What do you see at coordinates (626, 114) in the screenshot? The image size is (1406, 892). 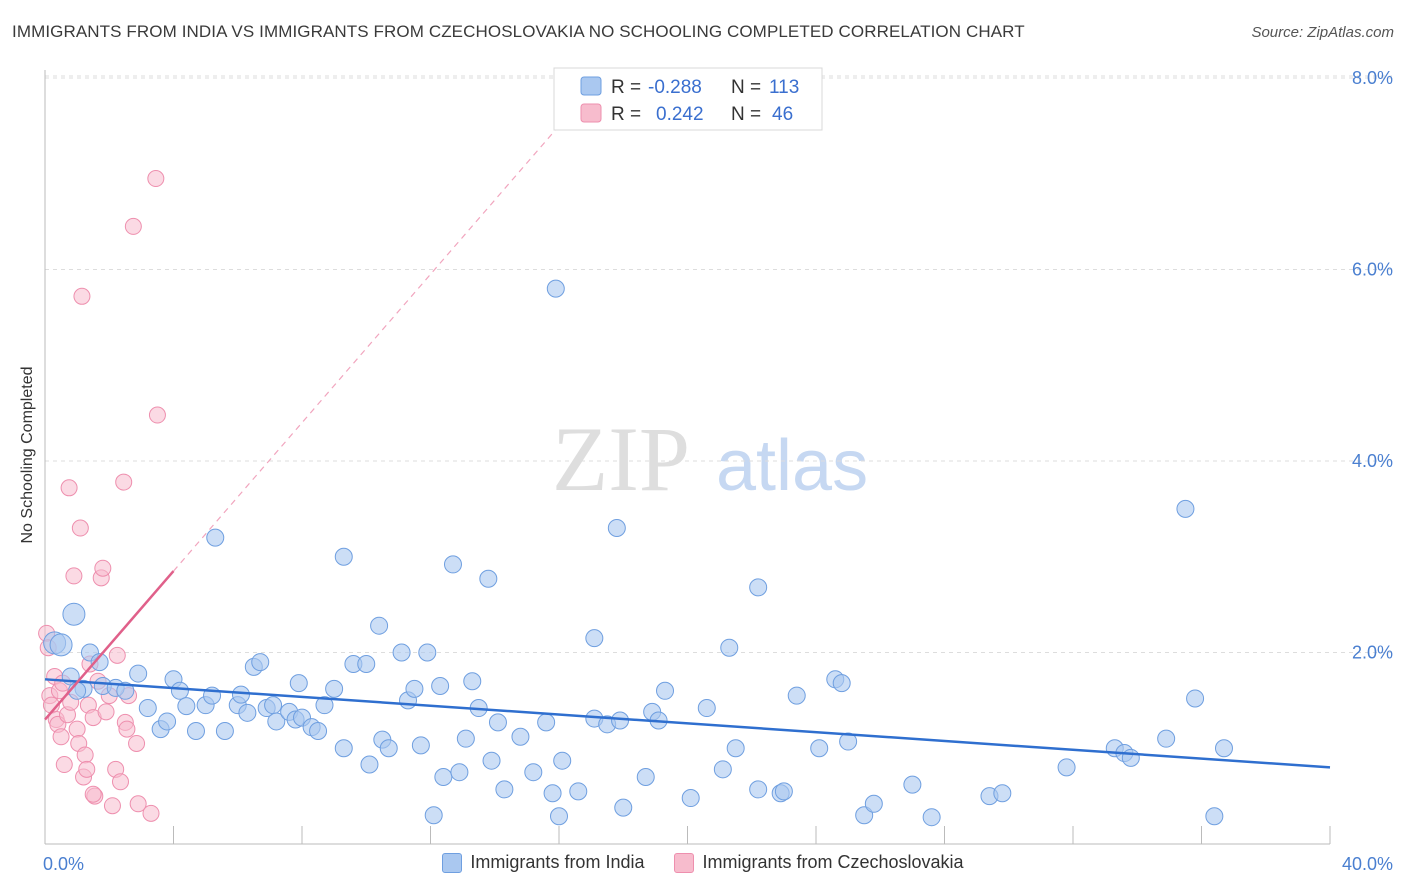 I see `legend-czech-r-label: R =` at bounding box center [626, 114].